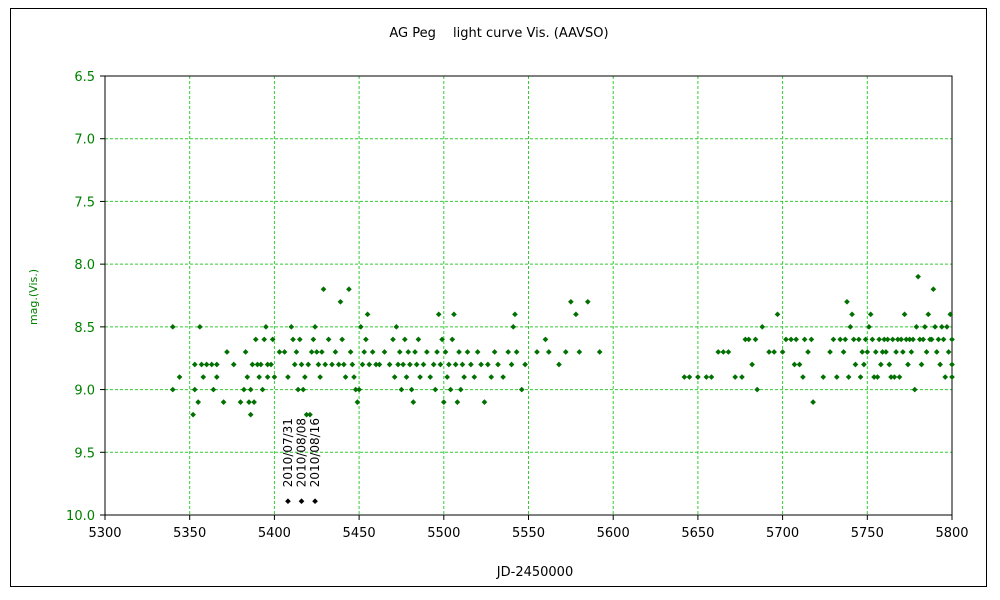 The width and height of the screenshot is (1000, 600). What do you see at coordinates (84, 77) in the screenshot?
I see `y-tick-label: 6.5` at bounding box center [84, 77].